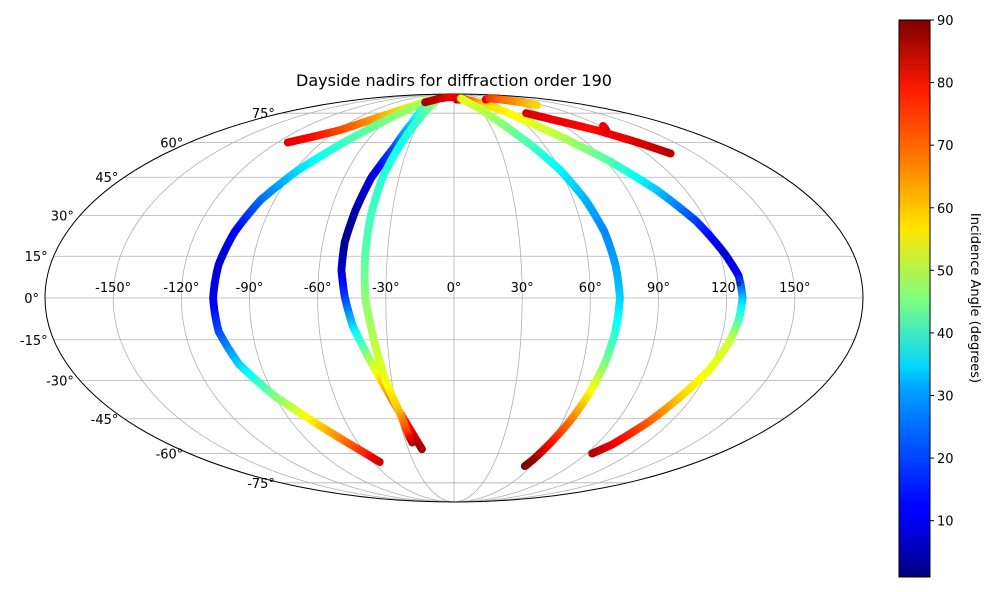 The width and height of the screenshot is (998, 592). What do you see at coordinates (945, 522) in the screenshot?
I see `colorbar-tick-label: 10` at bounding box center [945, 522].